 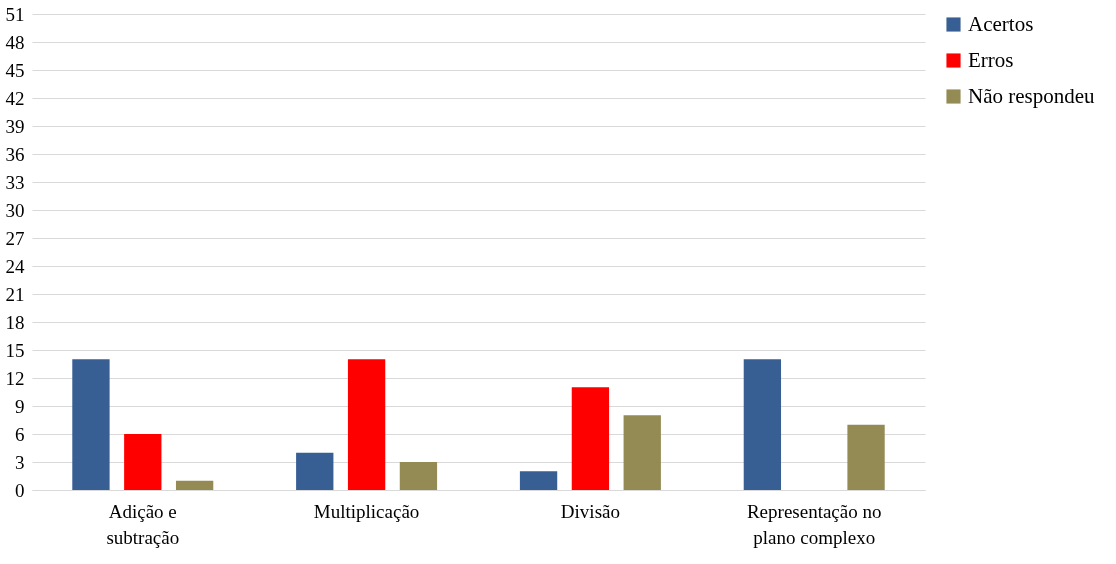 I want to click on x-tick-label: Multiplicação, so click(x=366, y=511).